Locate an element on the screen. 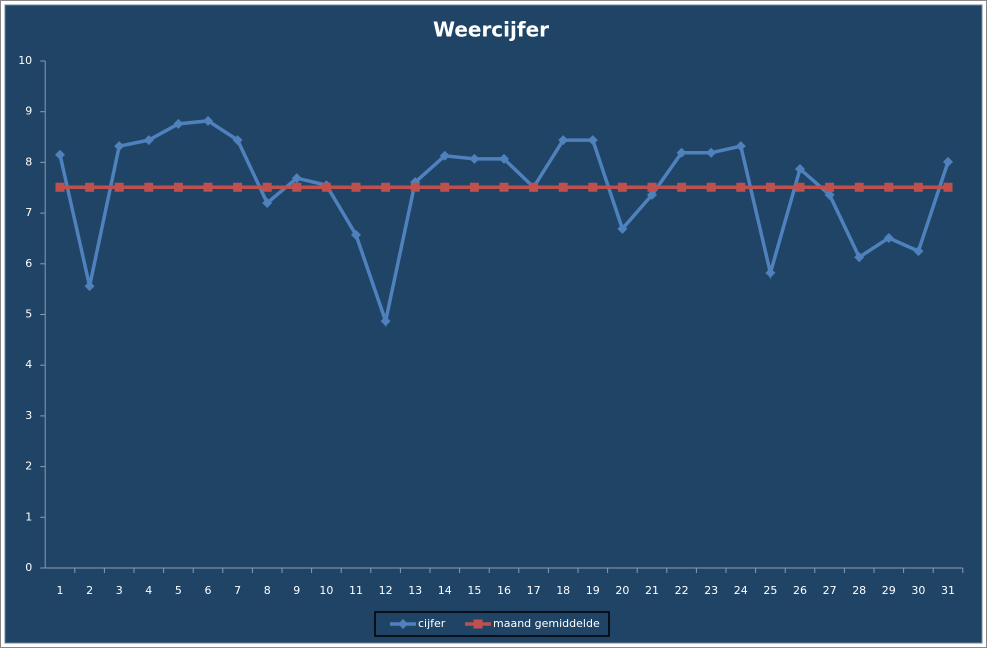  x-tick-label: 1 is located at coordinates (60, 590).